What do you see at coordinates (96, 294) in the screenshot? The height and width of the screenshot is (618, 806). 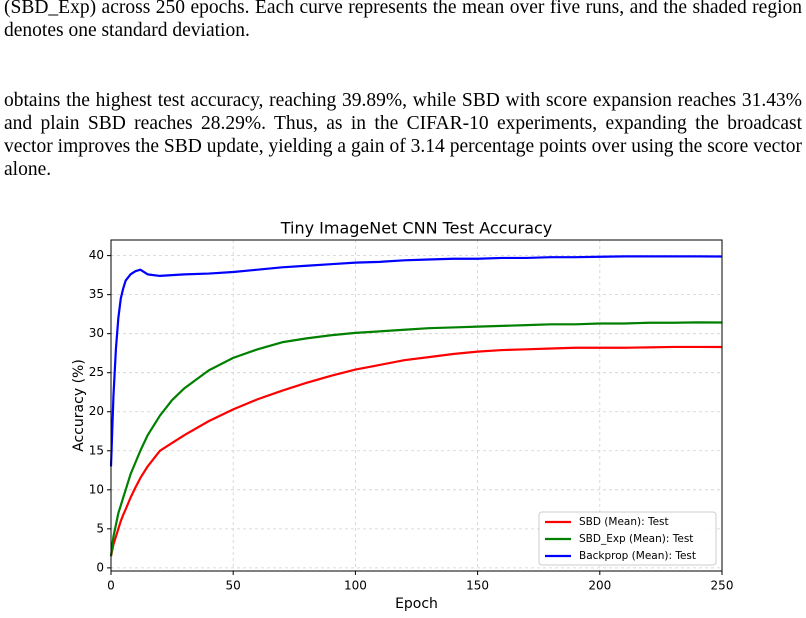 I see `y-tick-label: 35` at bounding box center [96, 294].